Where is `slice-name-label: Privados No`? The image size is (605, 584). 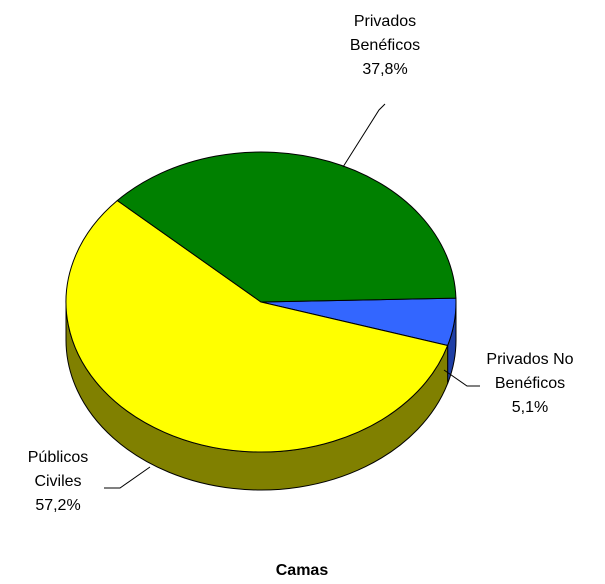
slice-name-label: Privados No is located at coordinates (529, 359).